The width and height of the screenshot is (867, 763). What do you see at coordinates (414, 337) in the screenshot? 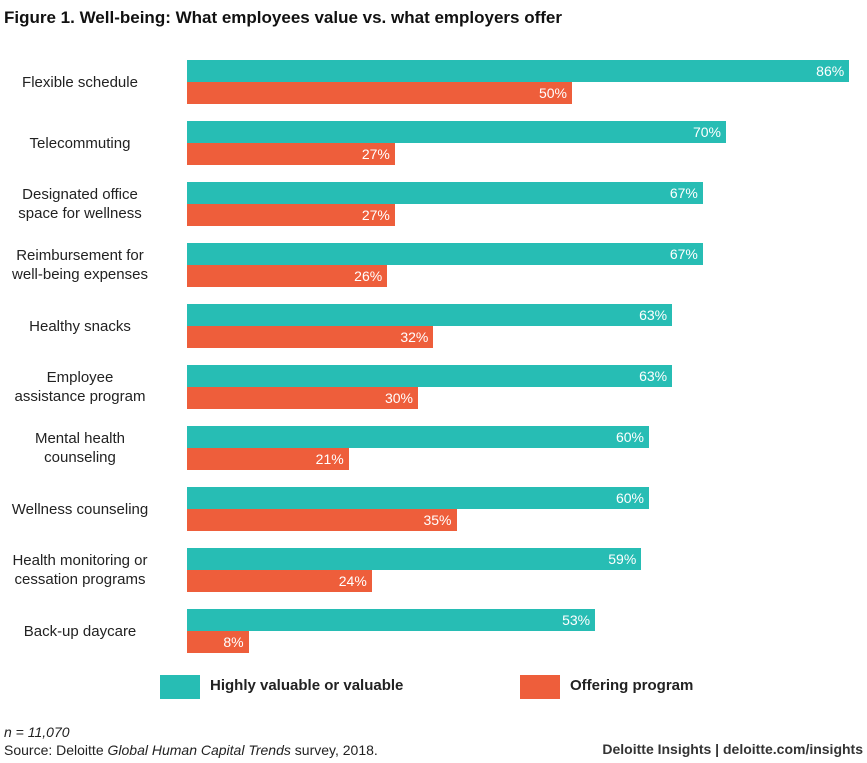
I see `data-label: 32%` at bounding box center [414, 337].